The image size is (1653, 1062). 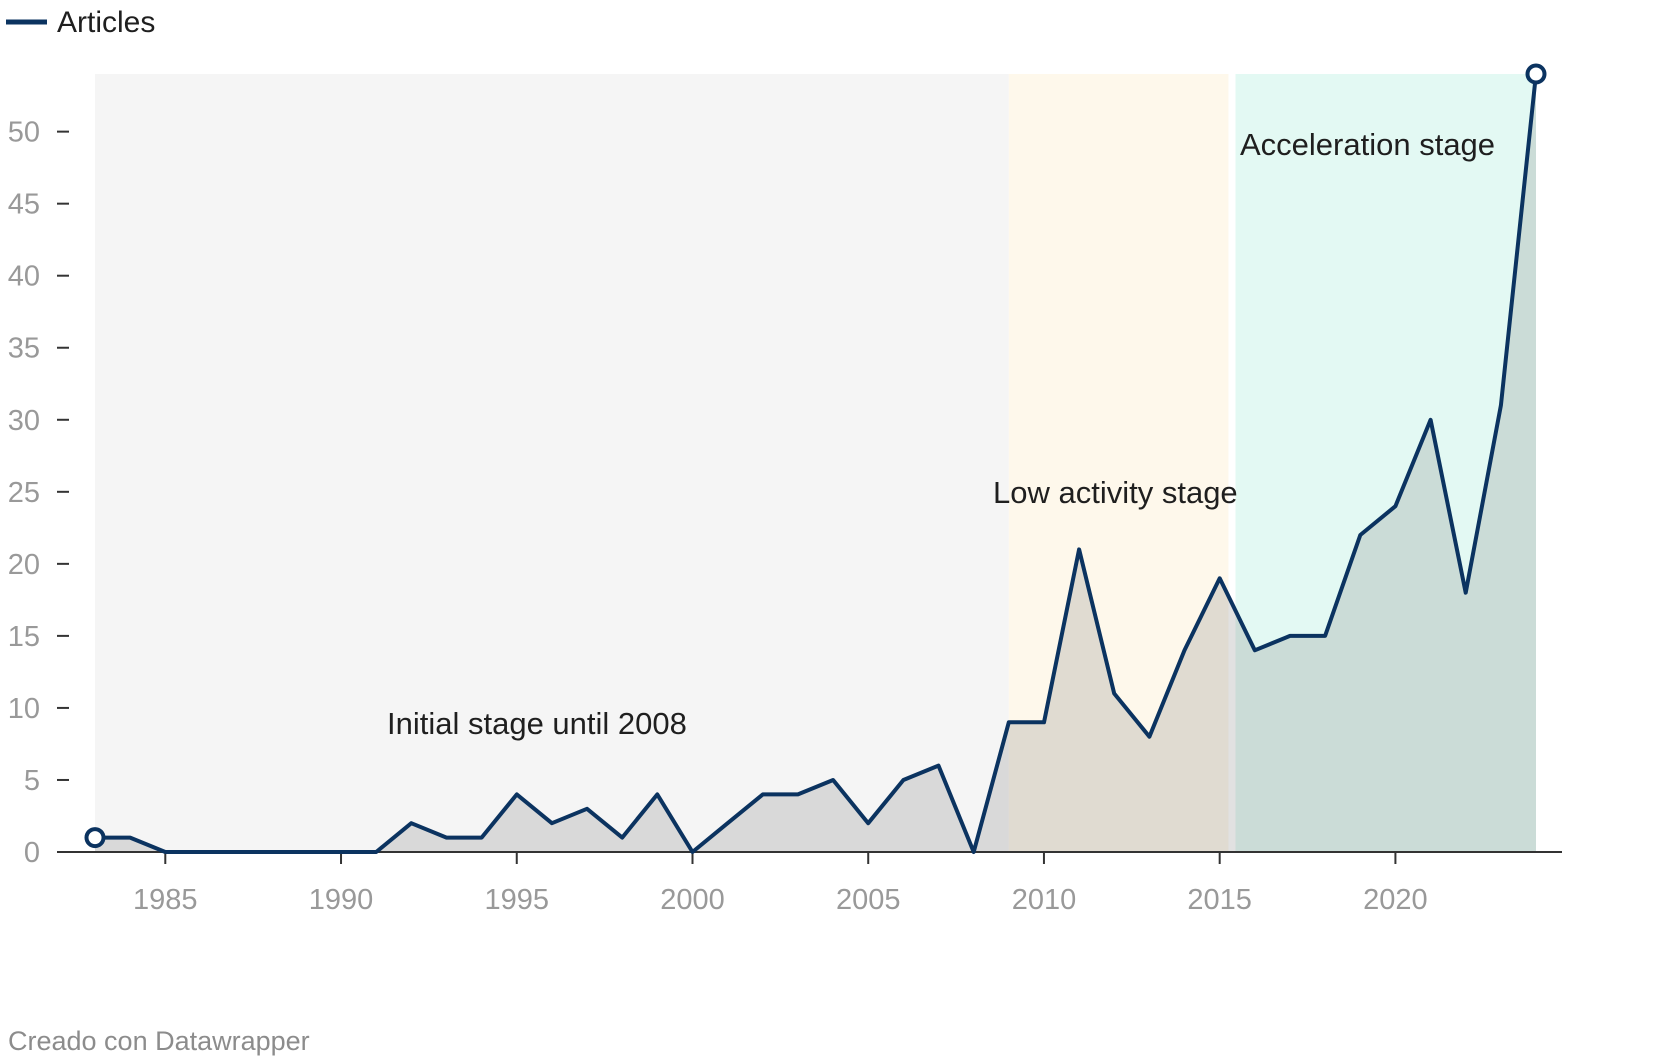 I want to click on x-tick-label: 2000, so click(x=692, y=900).